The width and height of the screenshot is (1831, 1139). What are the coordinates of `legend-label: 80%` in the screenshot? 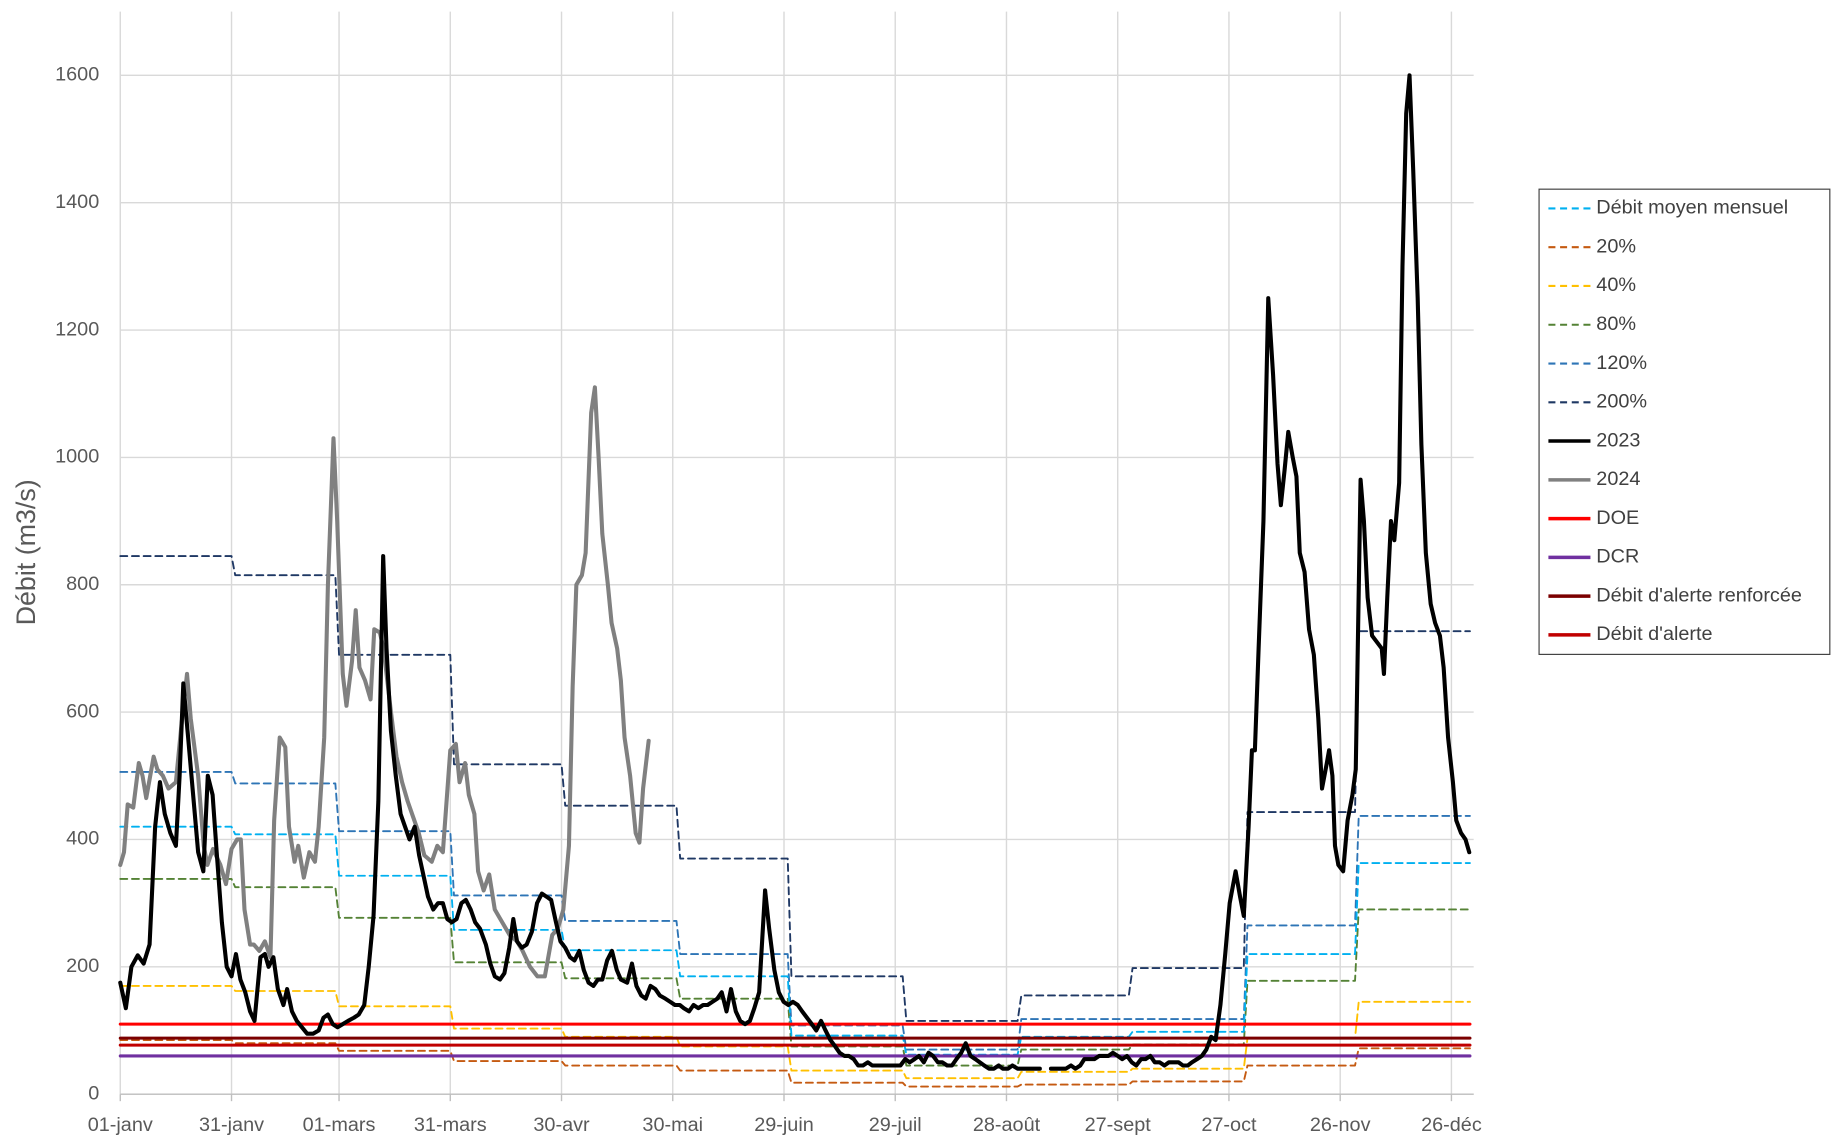 It's located at (1616, 324).